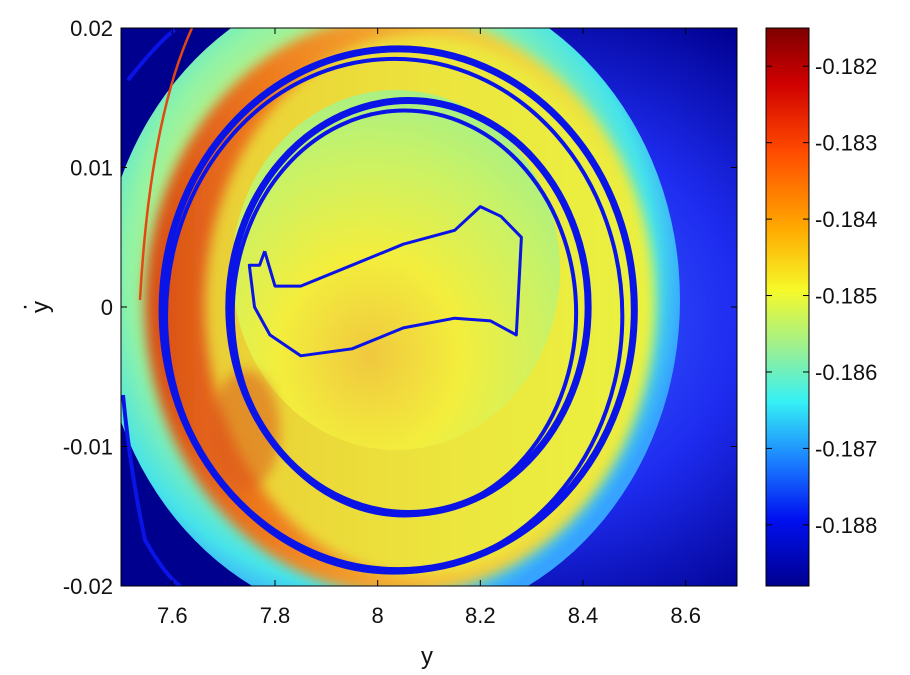 This screenshot has height=675, width=910. Describe the element at coordinates (846, 448) in the screenshot. I see `colorbar-tick-label: -0.187` at that location.